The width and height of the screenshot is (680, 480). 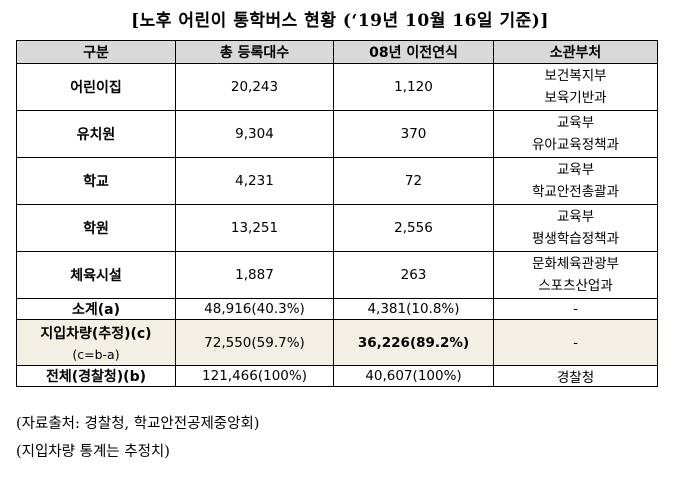 What do you see at coordinates (575, 134) in the screenshot?
I see `cell-dept: 교육부 유아교육정책과` at bounding box center [575, 134].